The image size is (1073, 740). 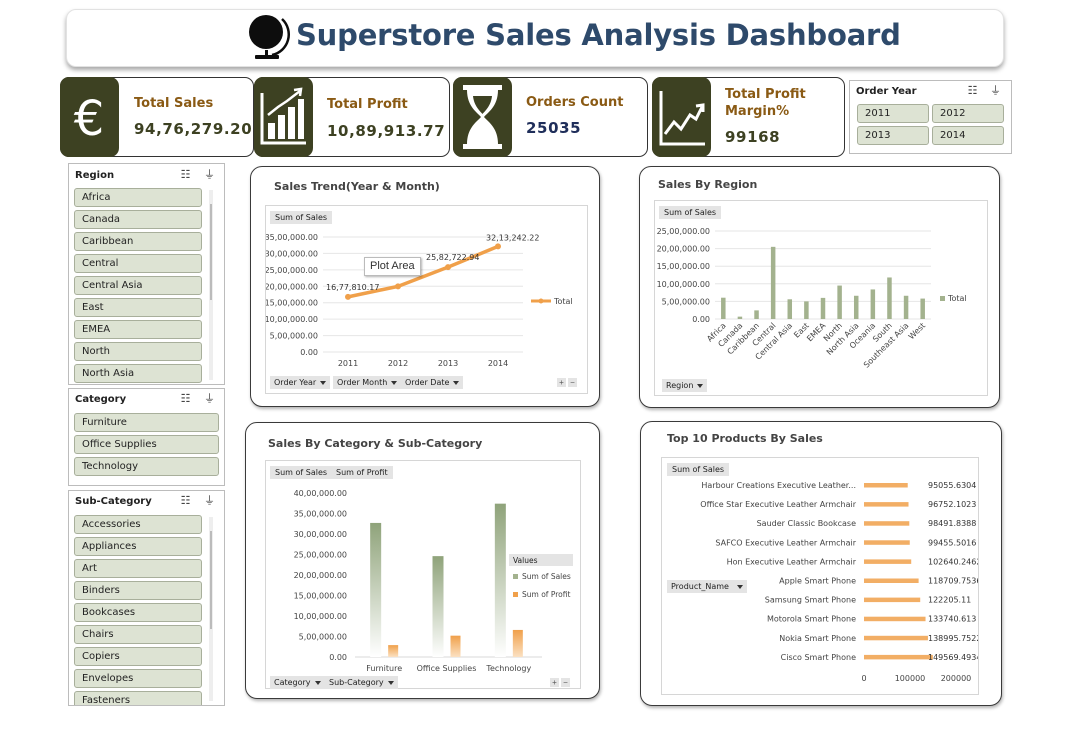 What do you see at coordinates (598, 35) in the screenshot?
I see `page-title: Superstore Sales Analysis Dashboard` at bounding box center [598, 35].